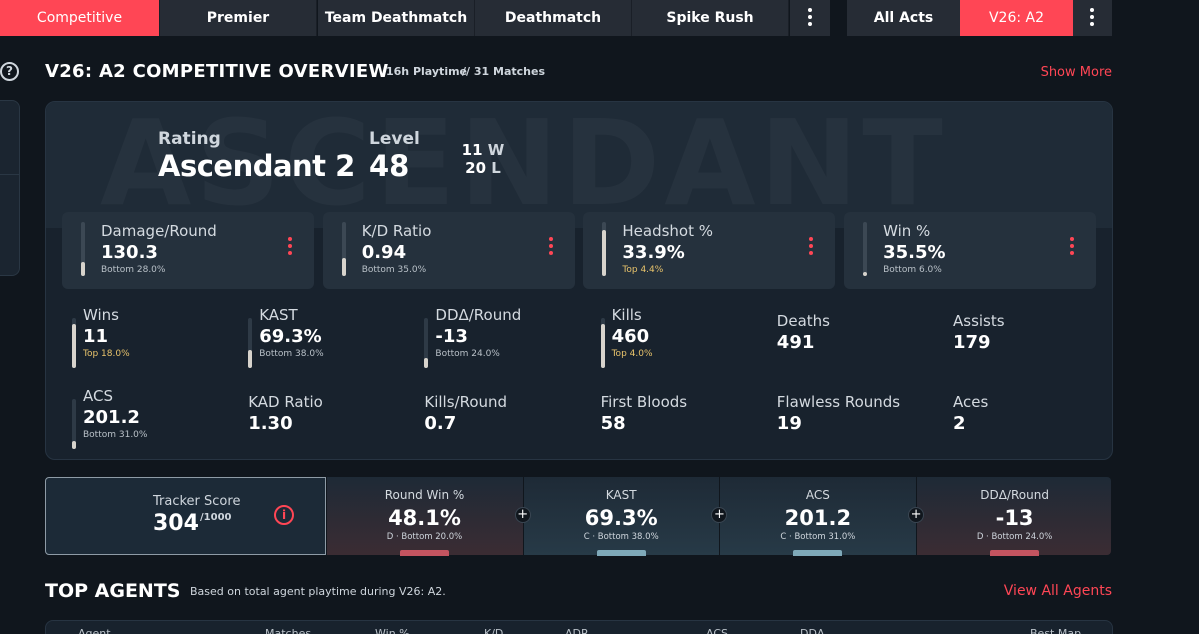 The height and width of the screenshot is (634, 1199). I want to click on rank-name: Ascendant 2, so click(256, 166).